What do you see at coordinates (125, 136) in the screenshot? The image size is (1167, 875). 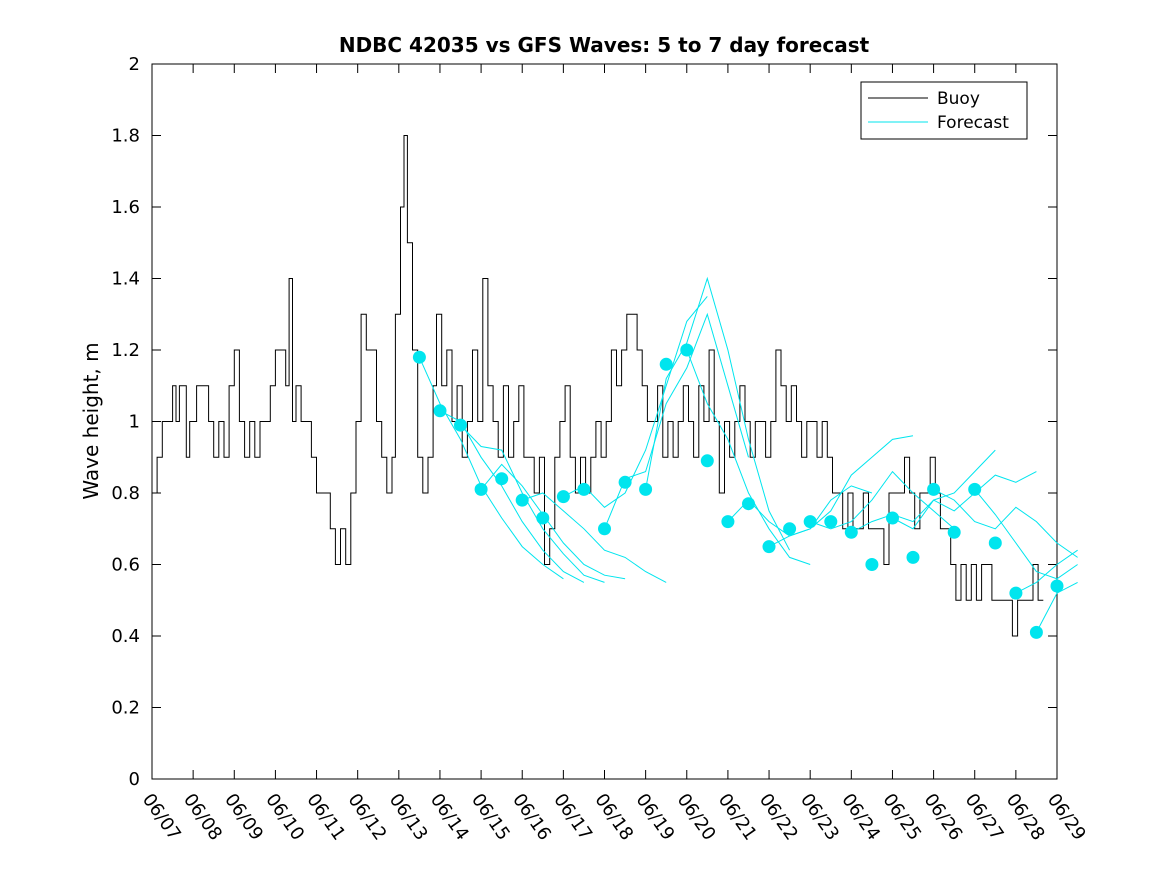 I see `y-tick-label: 1.8` at bounding box center [125, 136].